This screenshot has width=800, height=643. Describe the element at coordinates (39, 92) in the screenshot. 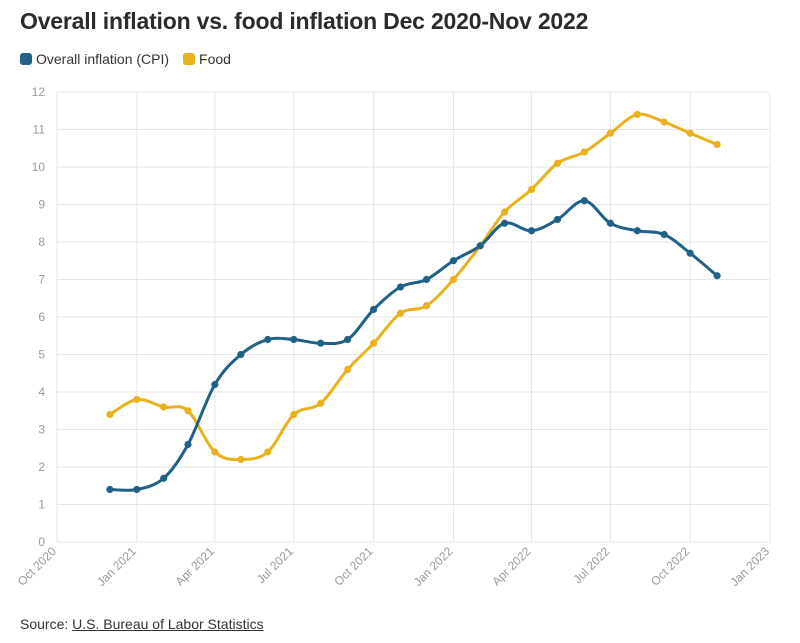

I see `y-tick-label: 12` at that location.